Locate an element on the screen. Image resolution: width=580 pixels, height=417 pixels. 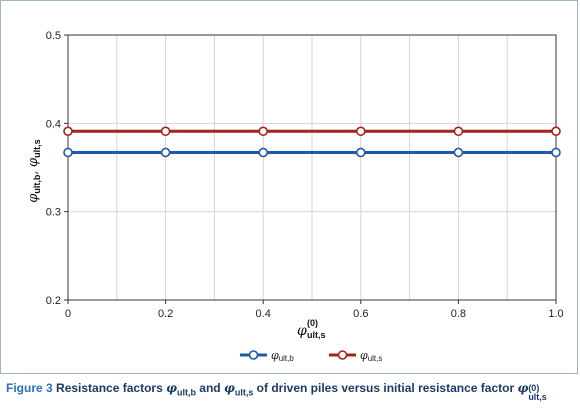
figure-caption-sub-s: ult,s is located at coordinates (244, 392).